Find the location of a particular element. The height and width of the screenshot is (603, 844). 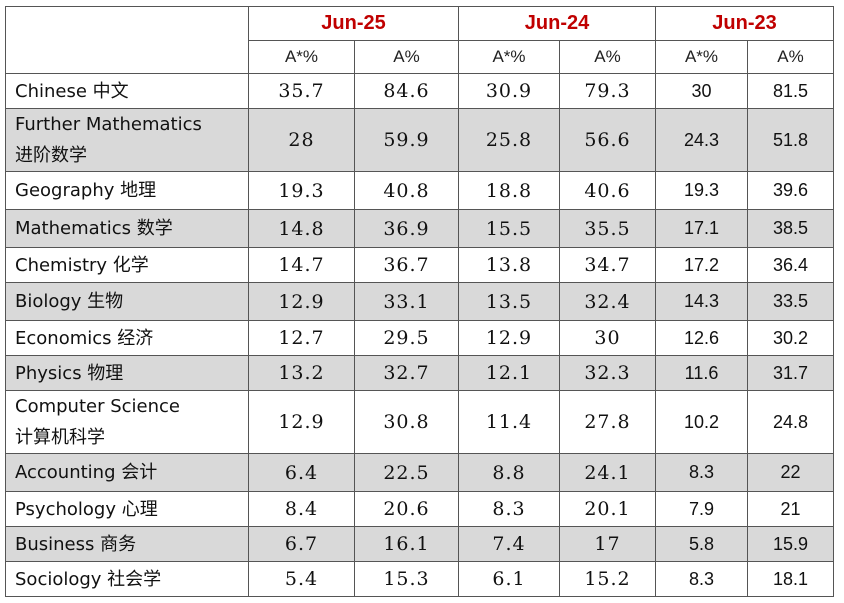

value-cell: 31.7 is located at coordinates (790, 373).